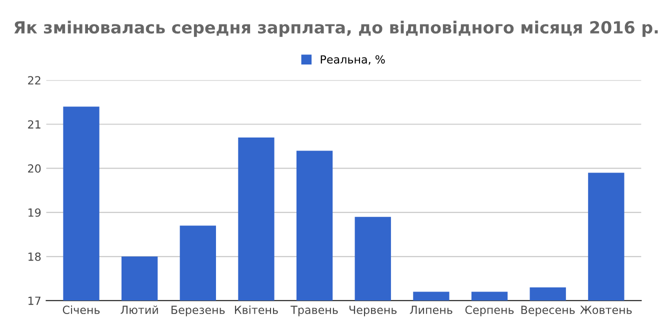  I want to click on y-tick-label: 17, so click(34, 300).